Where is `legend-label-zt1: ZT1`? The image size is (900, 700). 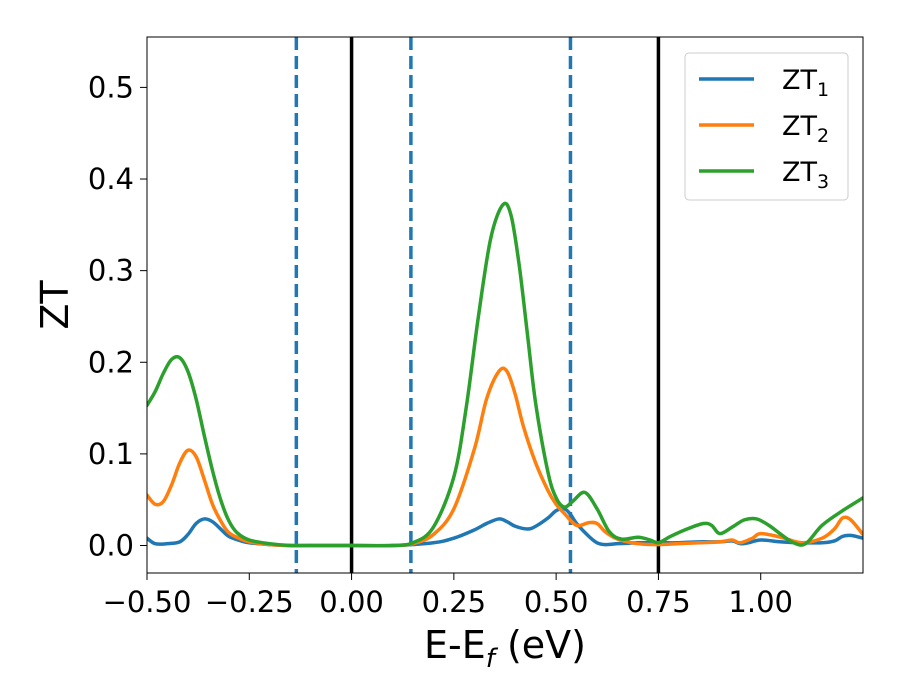 legend-label-zt1: ZT1 is located at coordinates (805, 83).